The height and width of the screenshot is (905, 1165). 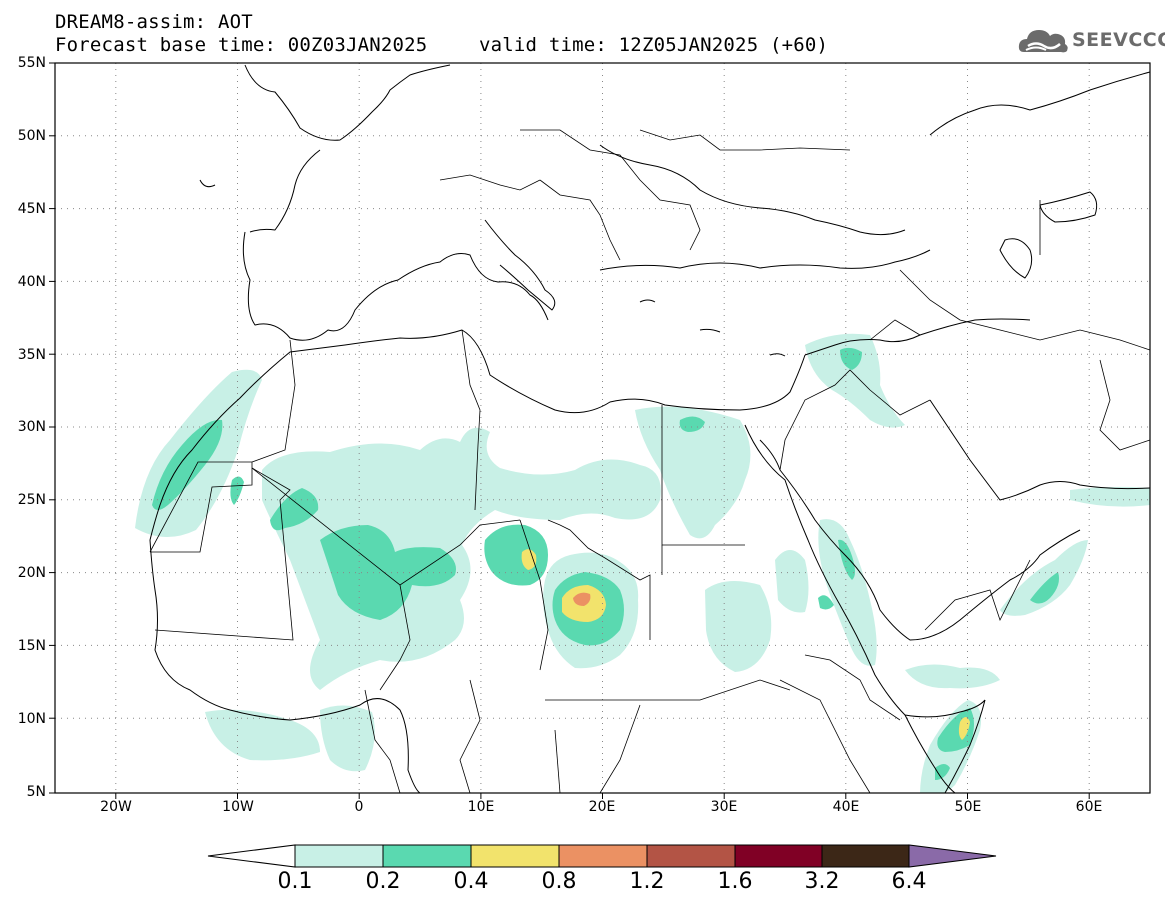 I want to click on lat-label: 55N, so click(x=31, y=63).